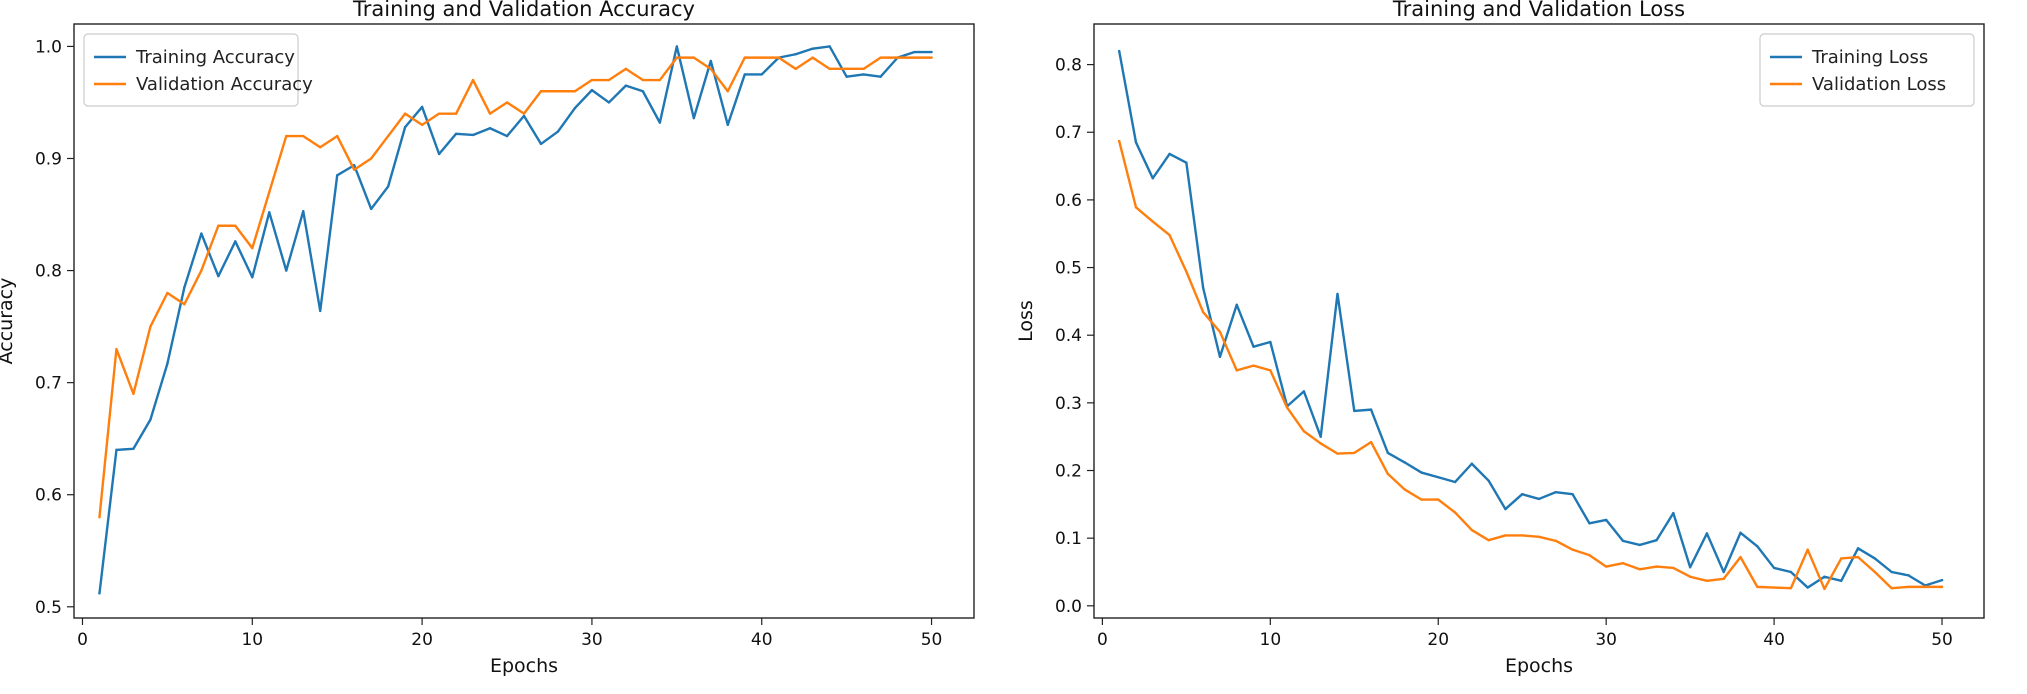 The height and width of the screenshot is (694, 2027). I want to click on chart-2-y-tick-label: 0.4, so click(1068, 336).